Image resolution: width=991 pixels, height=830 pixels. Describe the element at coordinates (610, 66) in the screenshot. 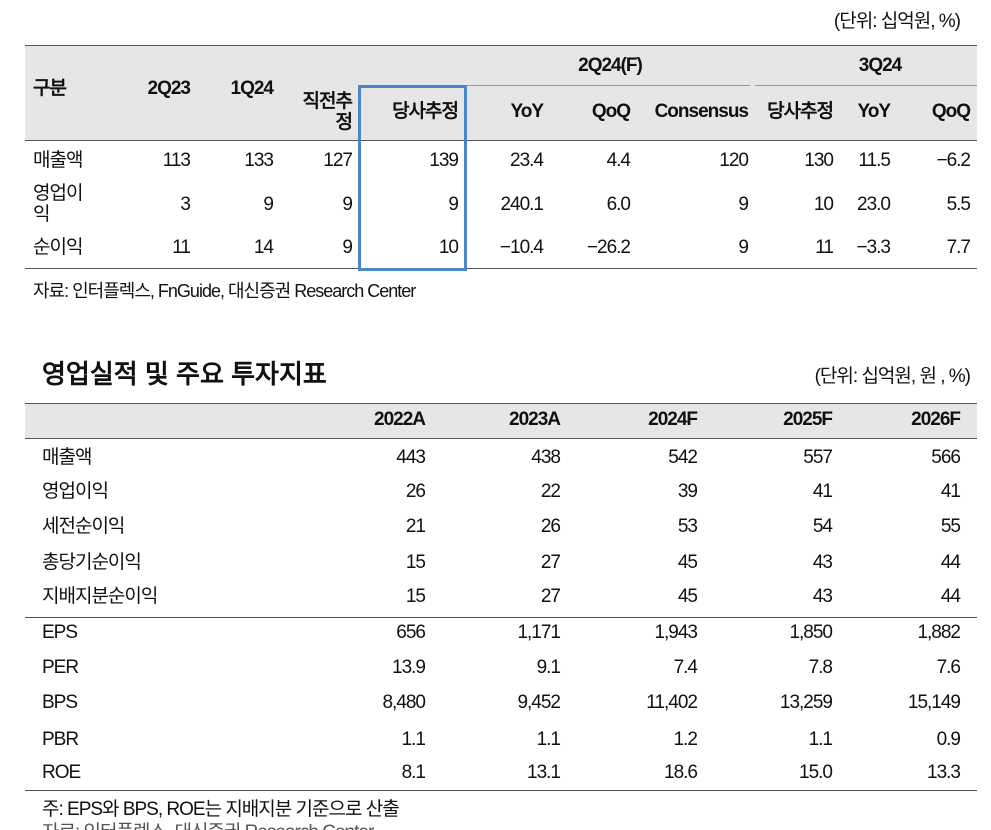

I see `group-header: 2Q24(F)` at that location.